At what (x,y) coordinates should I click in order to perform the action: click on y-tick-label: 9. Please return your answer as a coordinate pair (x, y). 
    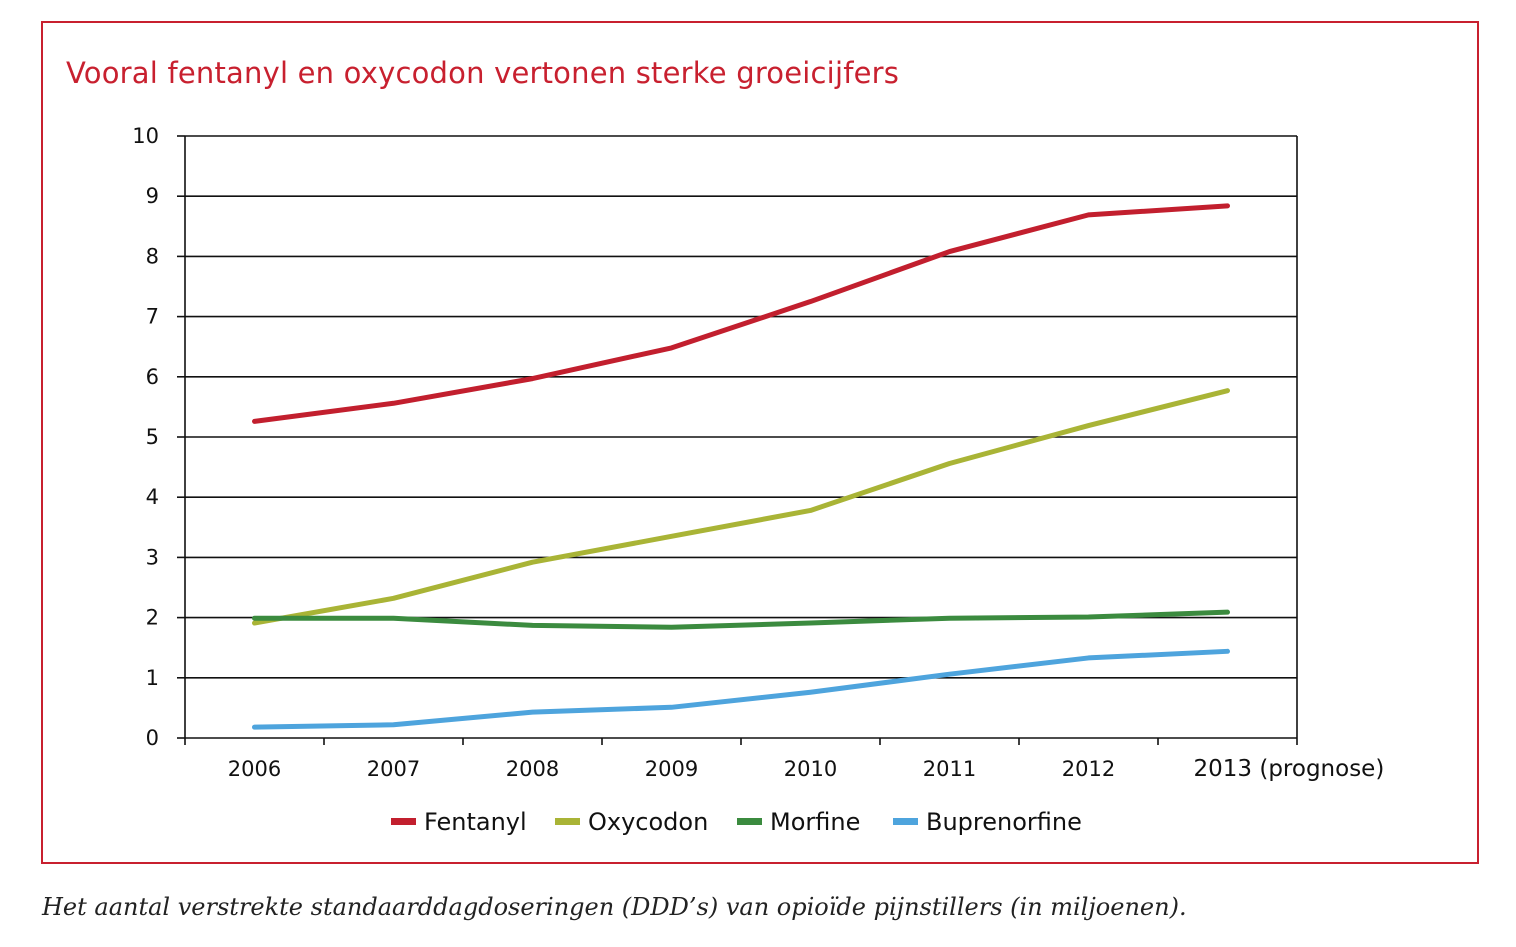
    Looking at the image, I should click on (152, 196).